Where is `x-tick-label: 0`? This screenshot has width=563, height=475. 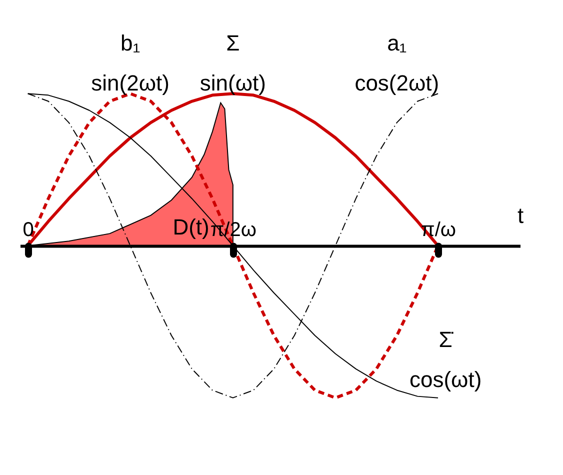 x-tick-label: 0 is located at coordinates (28, 230).